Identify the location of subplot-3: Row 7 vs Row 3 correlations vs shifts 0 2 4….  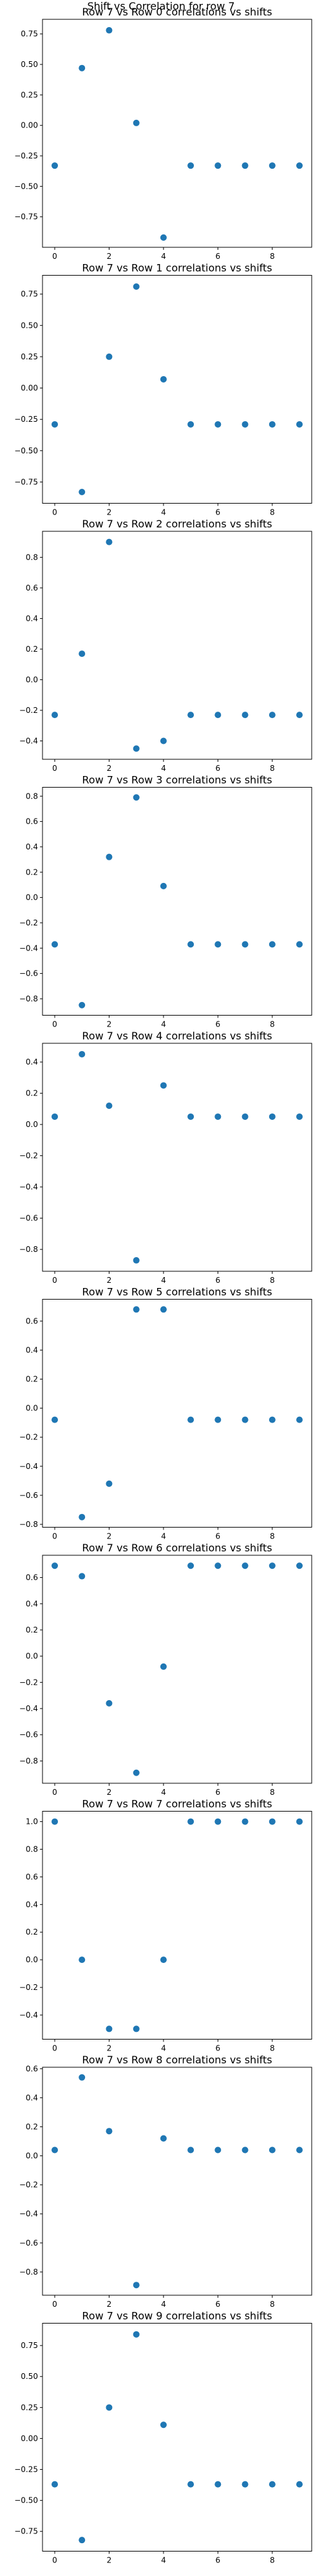
(166, 902).